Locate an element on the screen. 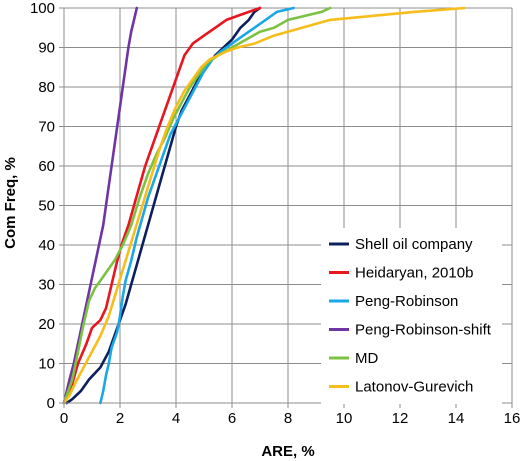 This screenshot has width=520, height=461. y-tick-label: 40 is located at coordinates (46, 245).